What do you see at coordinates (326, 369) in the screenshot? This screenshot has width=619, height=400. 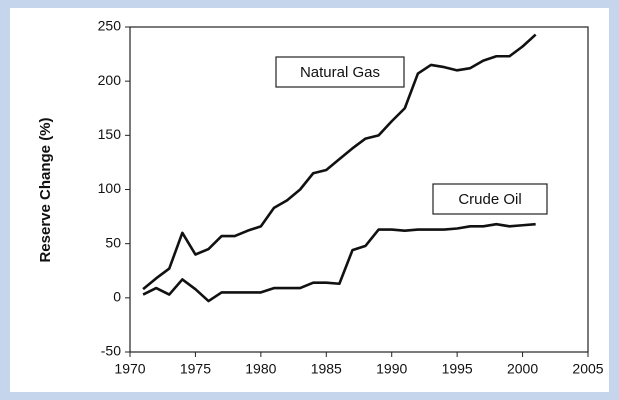 I see `x-tick-label: 1985` at bounding box center [326, 369].